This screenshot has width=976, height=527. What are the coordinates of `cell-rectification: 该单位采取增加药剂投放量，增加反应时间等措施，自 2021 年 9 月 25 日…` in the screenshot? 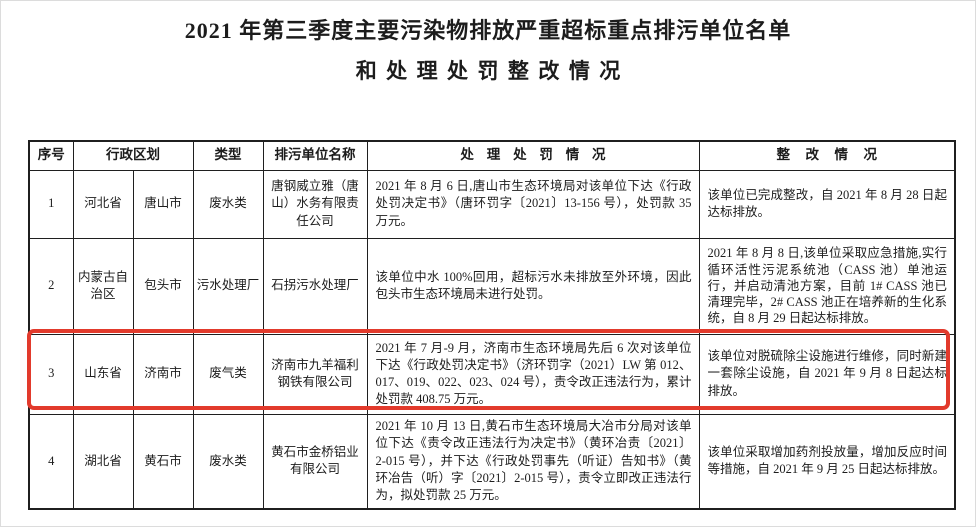 It's located at (827, 461).